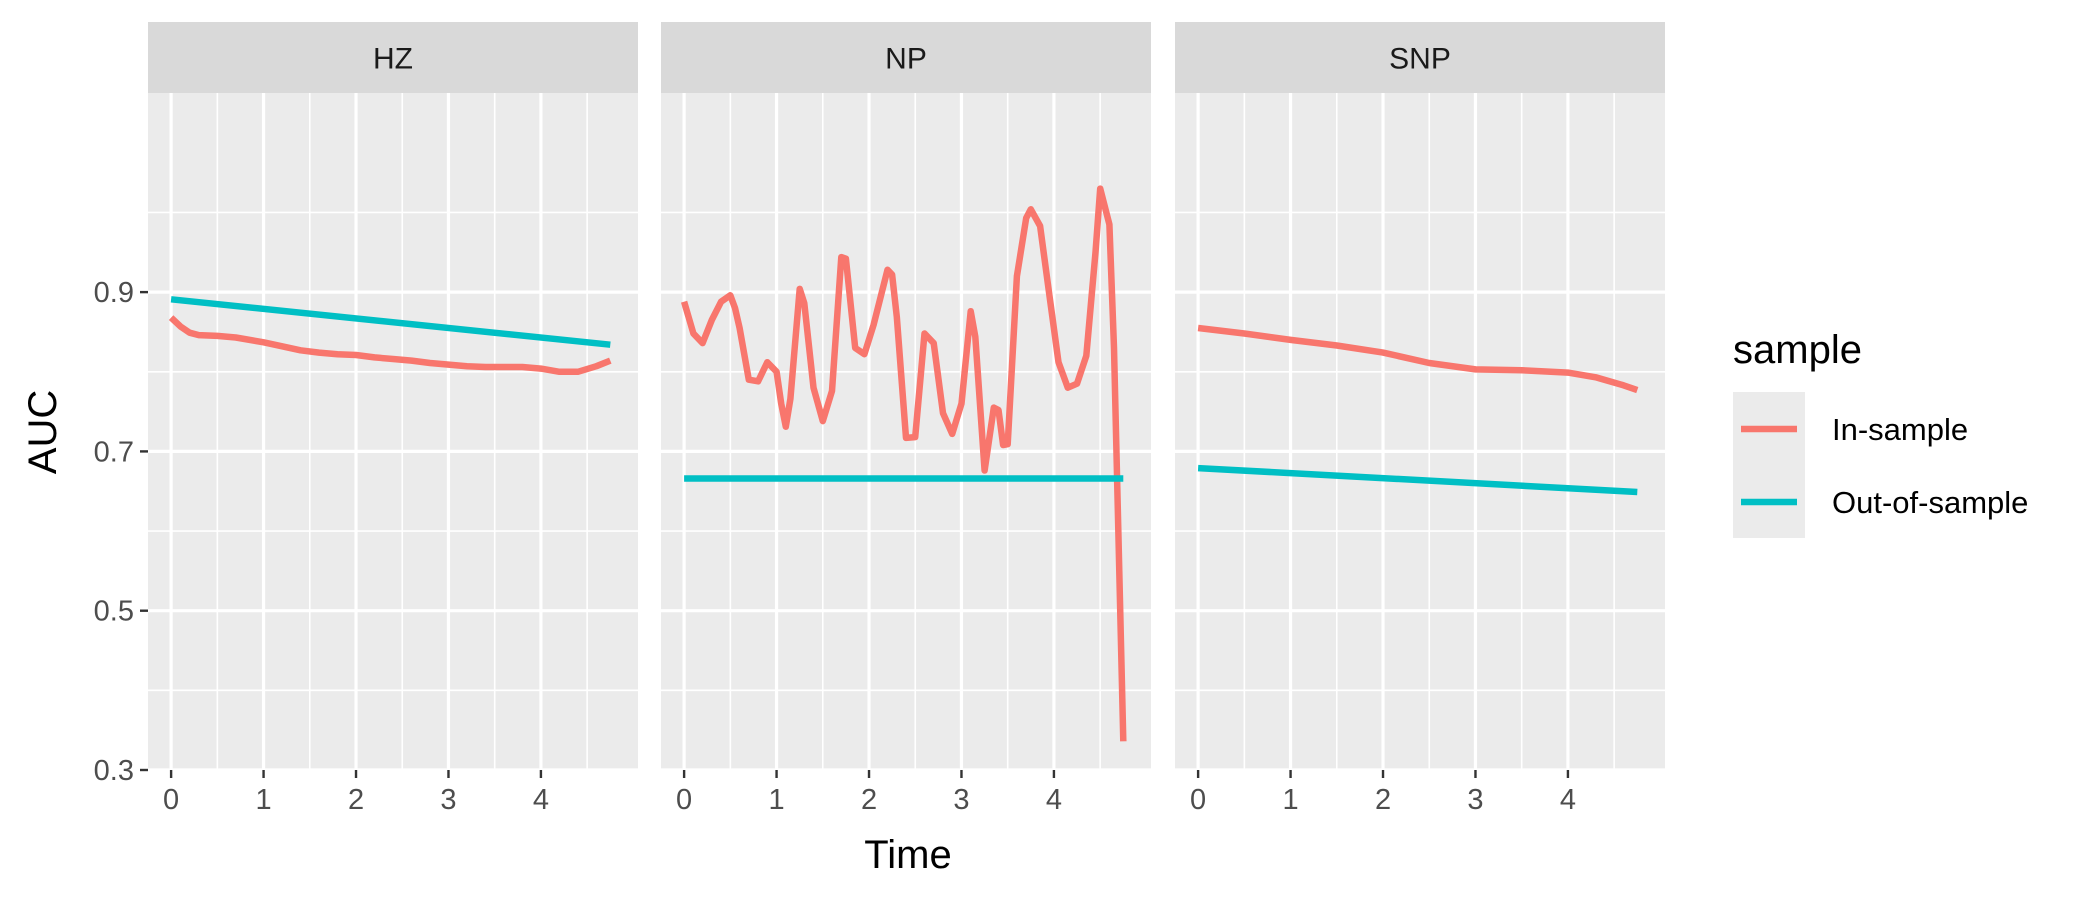  I want to click on legend-label: In-sample, so click(1900, 429).